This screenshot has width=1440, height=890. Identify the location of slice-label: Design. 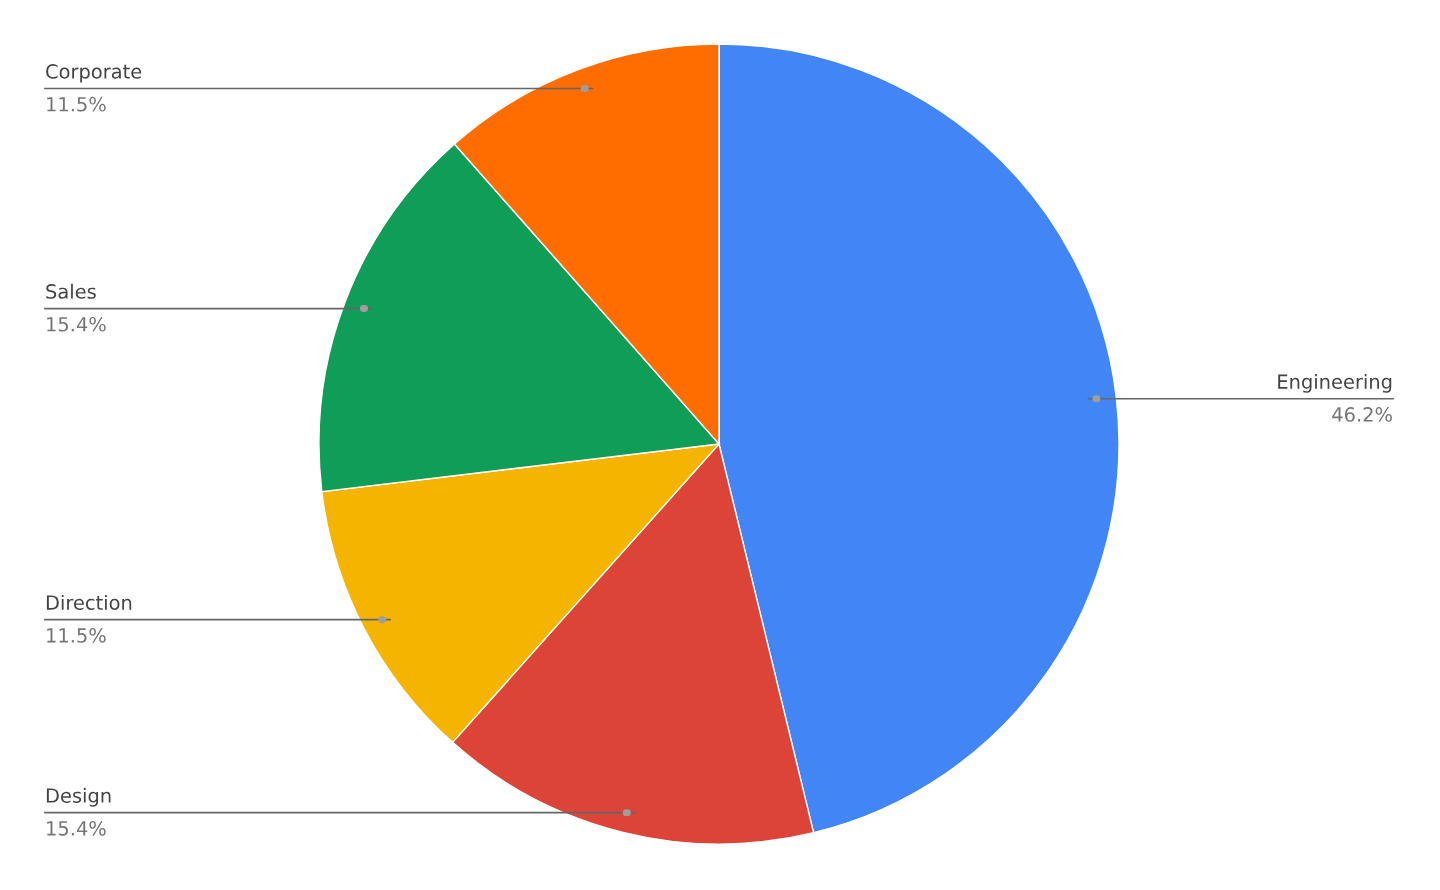
(78, 797).